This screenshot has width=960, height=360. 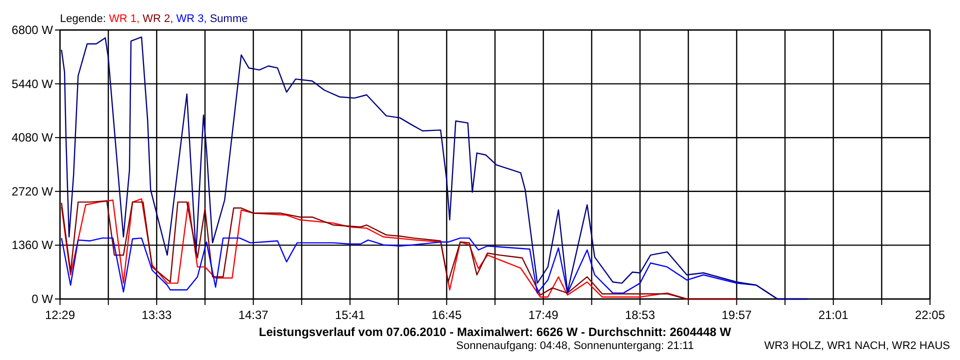 What do you see at coordinates (930, 315) in the screenshot?
I see `x-tick-label: 22:05` at bounding box center [930, 315].